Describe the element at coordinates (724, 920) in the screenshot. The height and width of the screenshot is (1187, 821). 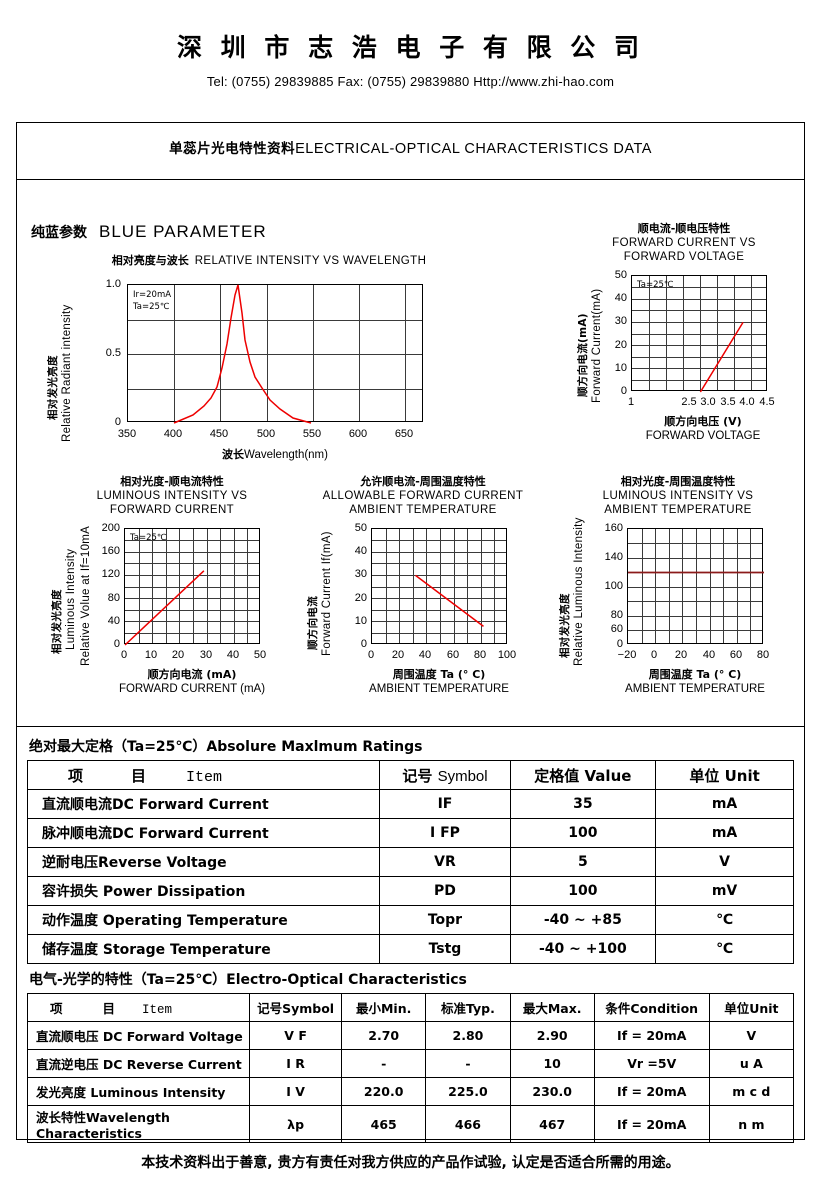
I see `cell-unit: ℃` at that location.